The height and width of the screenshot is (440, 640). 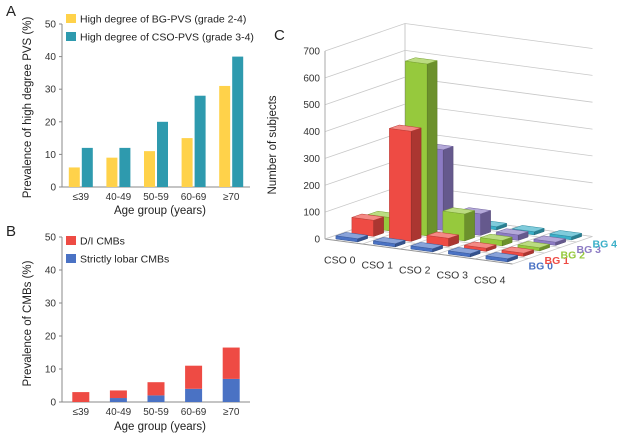 What do you see at coordinates (273, 144) in the screenshot?
I see `panel-c-z-axis-title: Number of subjects` at bounding box center [273, 144].